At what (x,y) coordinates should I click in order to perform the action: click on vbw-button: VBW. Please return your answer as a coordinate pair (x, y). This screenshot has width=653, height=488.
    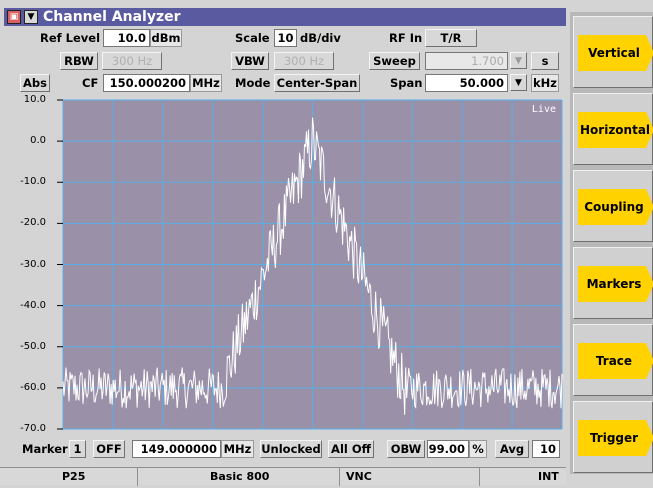
    Looking at the image, I should click on (250, 61).